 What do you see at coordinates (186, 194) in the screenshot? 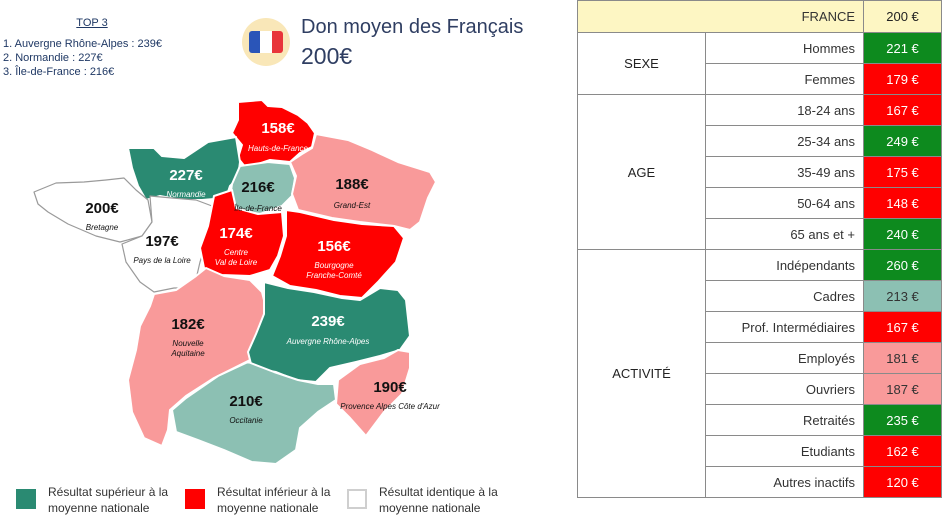
I see `region-name: Normandie` at bounding box center [186, 194].